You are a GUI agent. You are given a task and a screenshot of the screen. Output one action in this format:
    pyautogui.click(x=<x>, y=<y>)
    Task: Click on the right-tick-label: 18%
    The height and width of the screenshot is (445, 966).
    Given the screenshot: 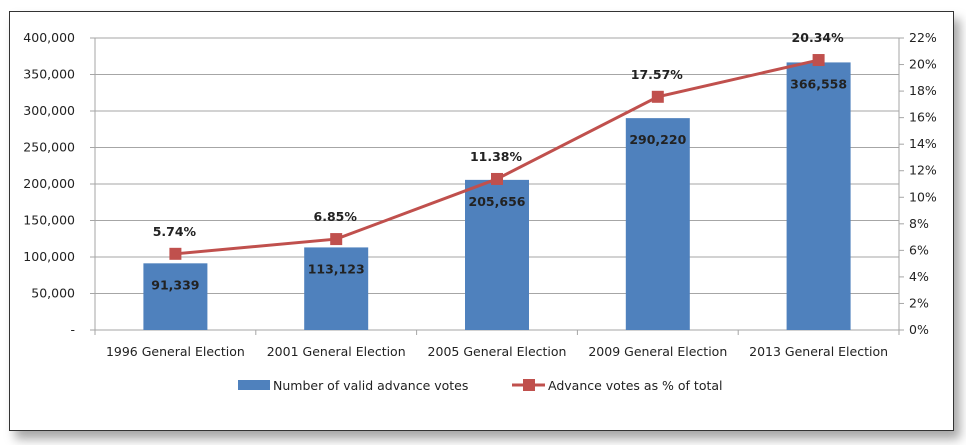 What is the action you would take?
    pyautogui.click(x=923, y=90)
    